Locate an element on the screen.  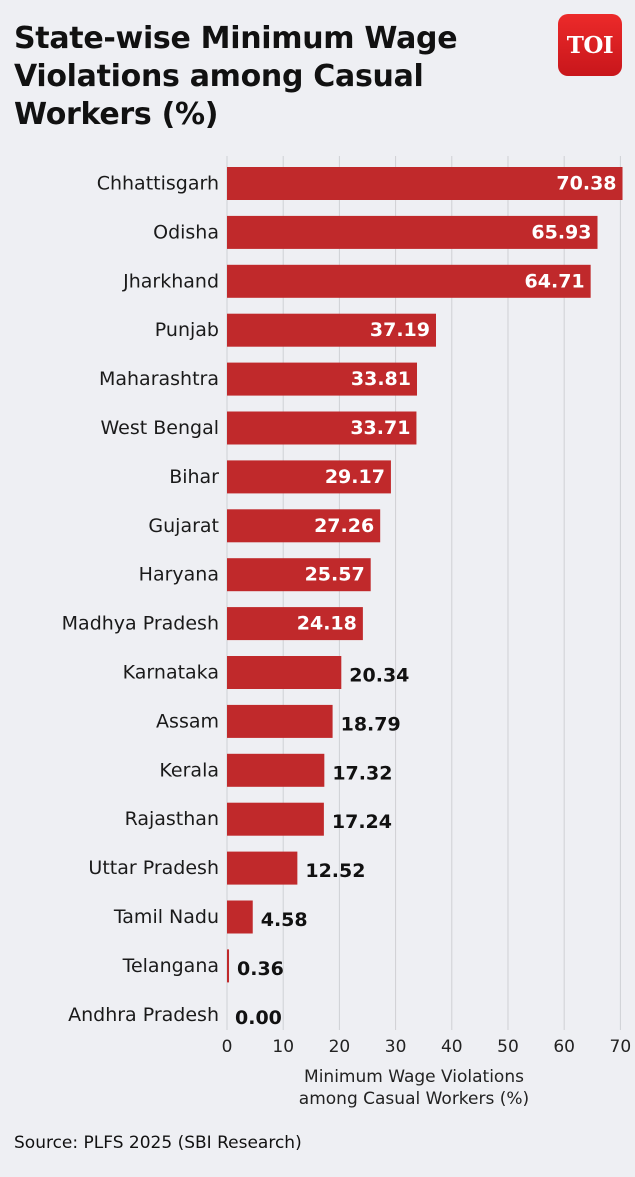
value-label: 17.32 is located at coordinates (362, 773).